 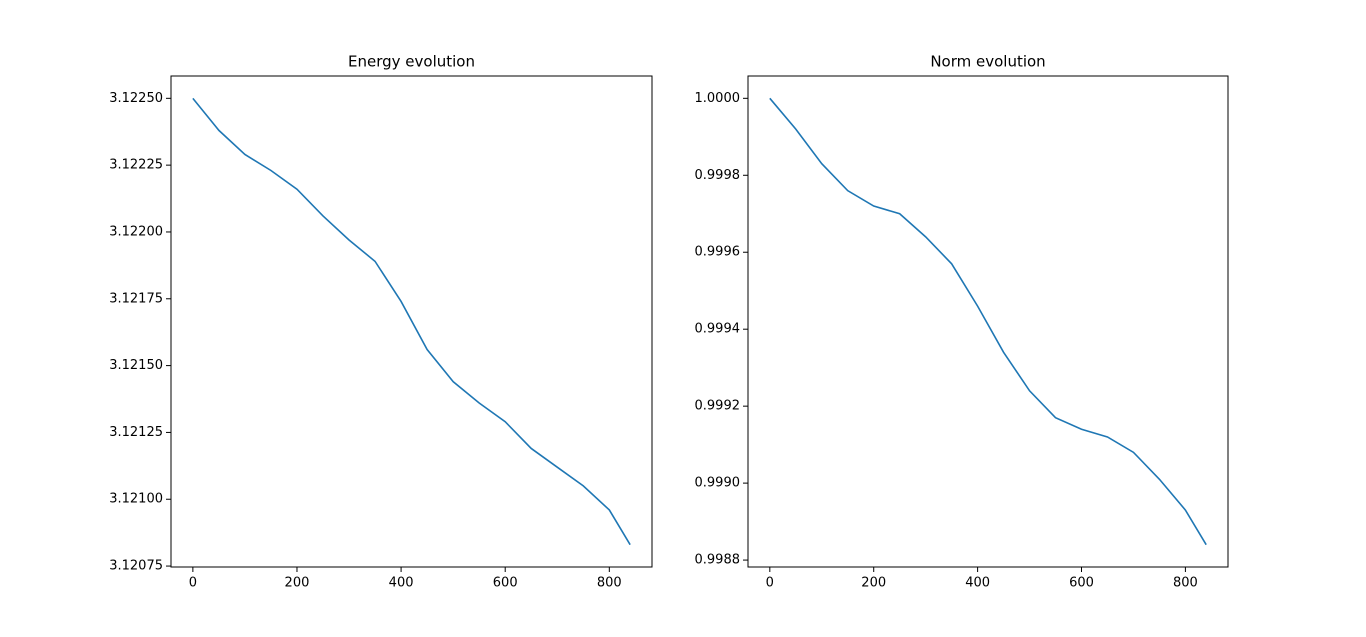 I want to click on y-tick-label: 1.0000, so click(x=718, y=98).